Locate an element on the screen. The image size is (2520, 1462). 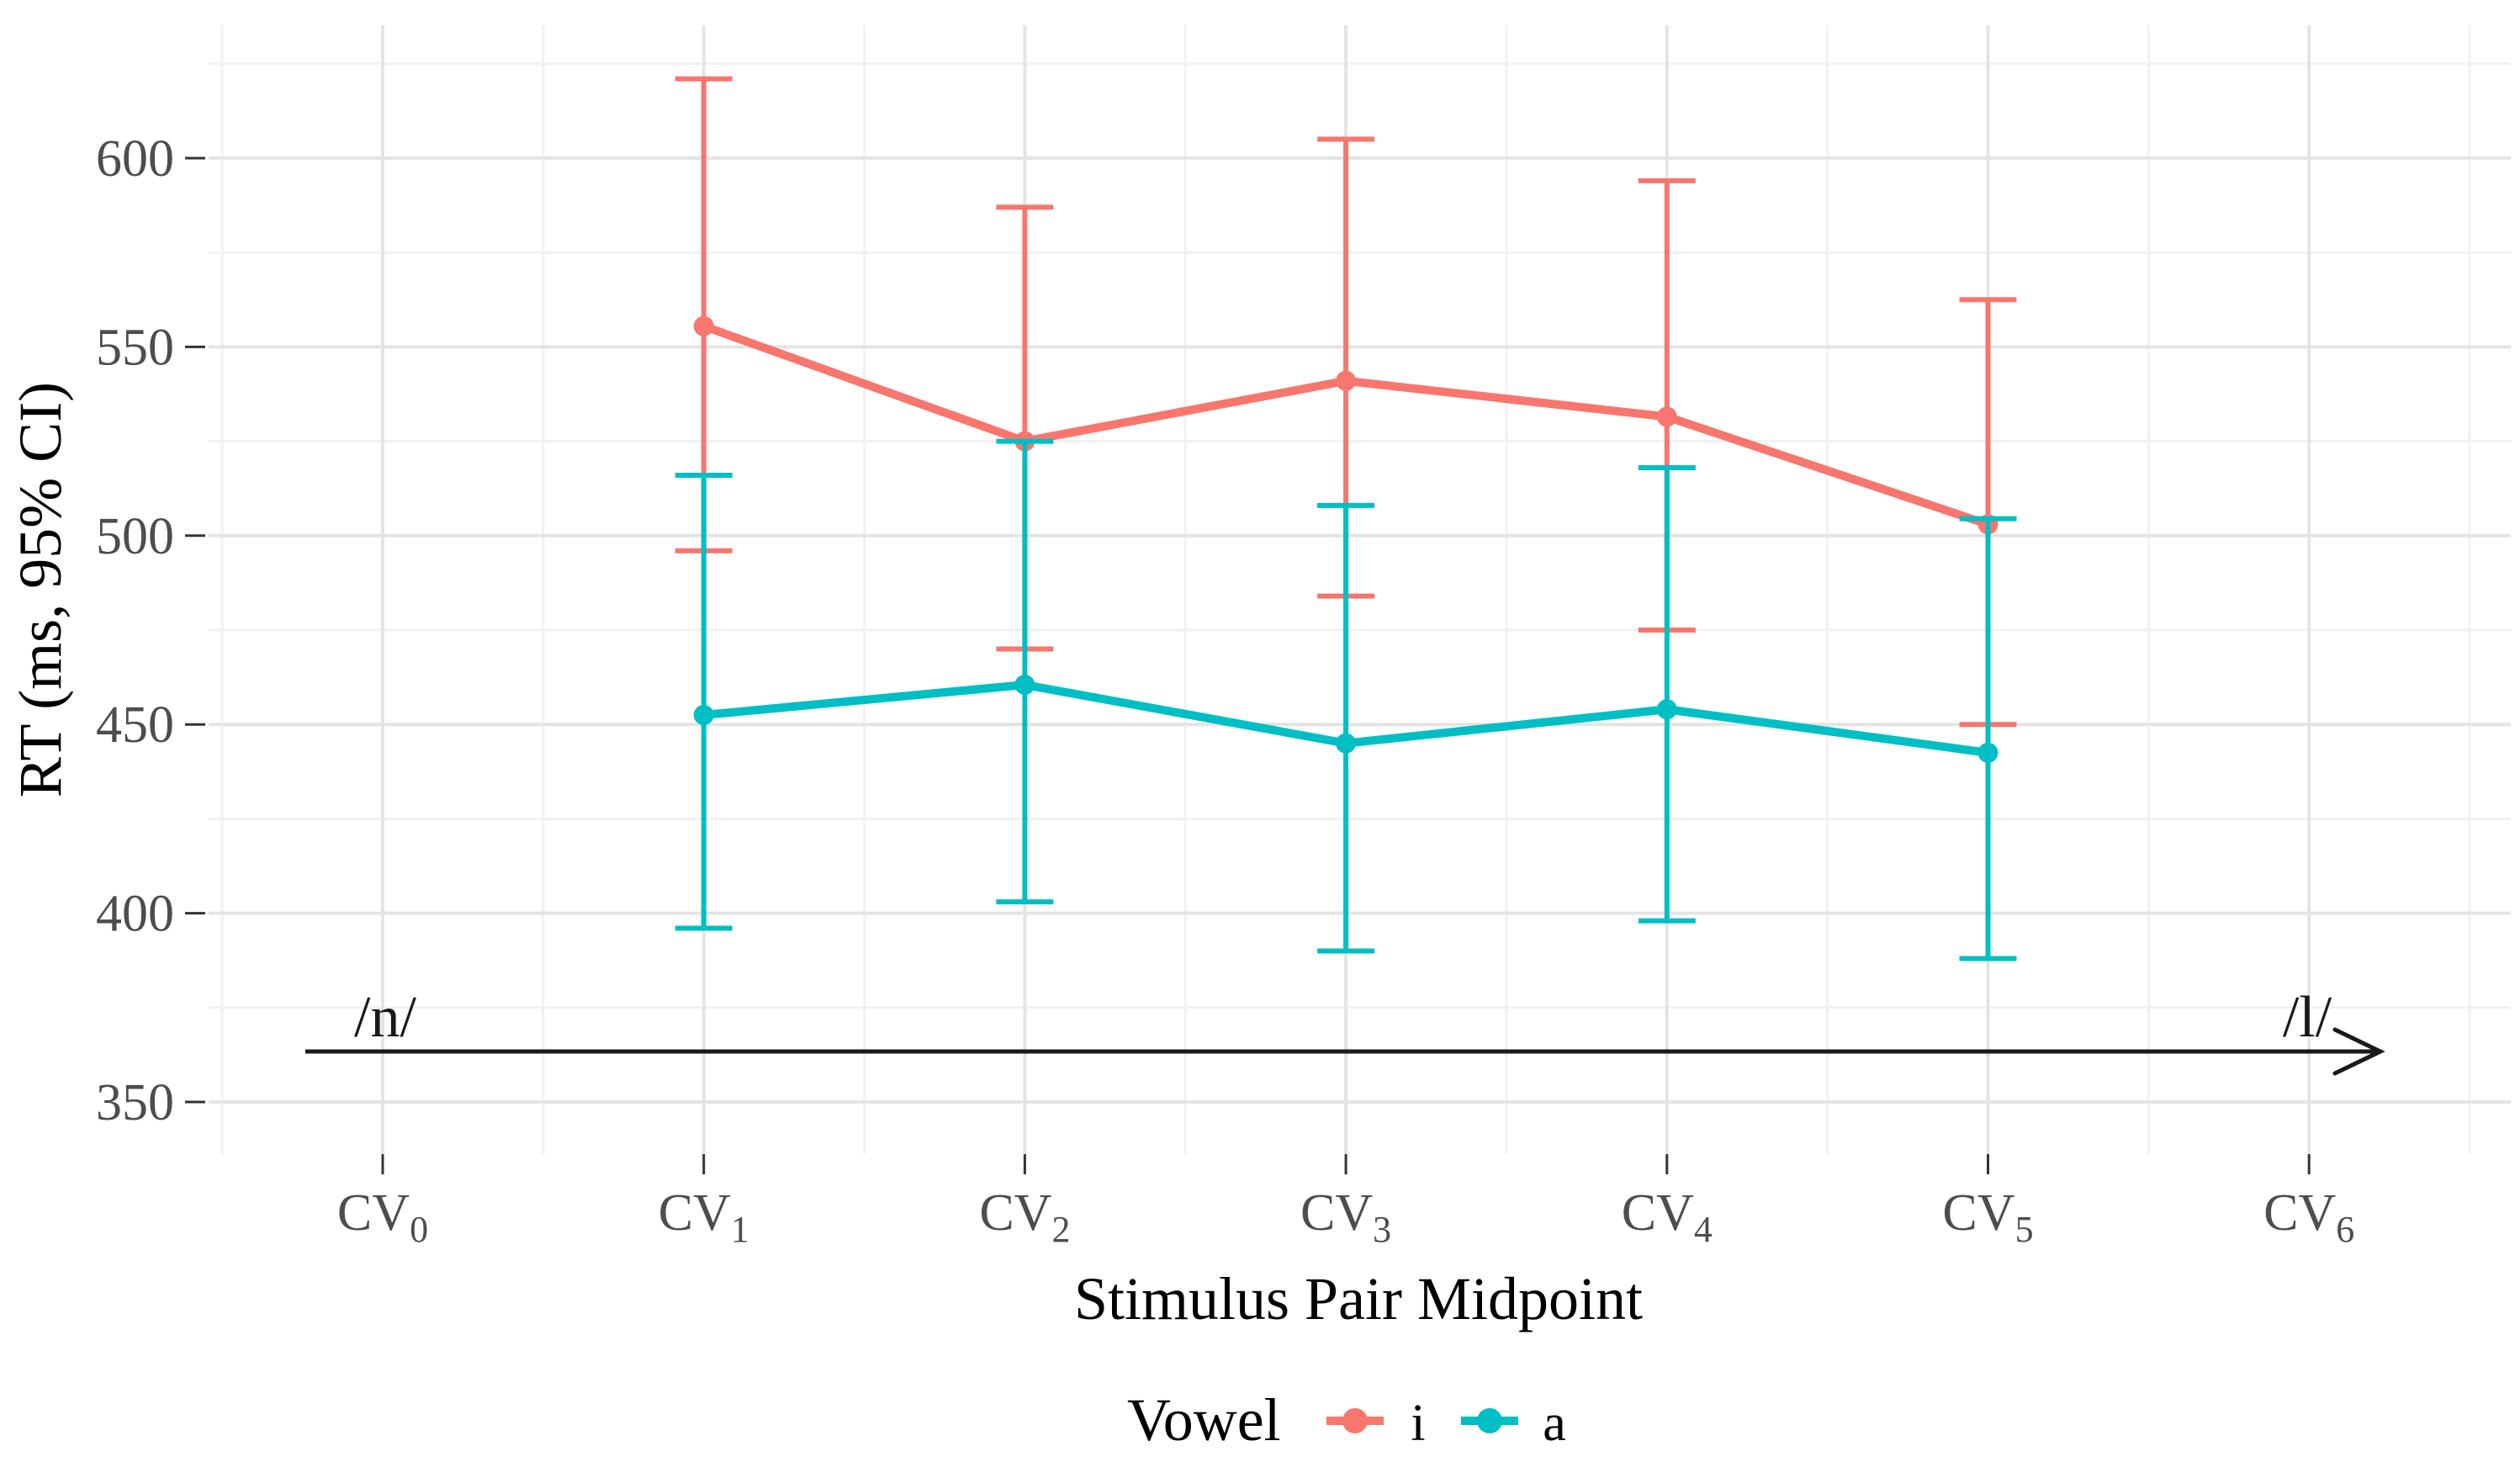
legend-item-i: i is located at coordinates (1376, 1423).